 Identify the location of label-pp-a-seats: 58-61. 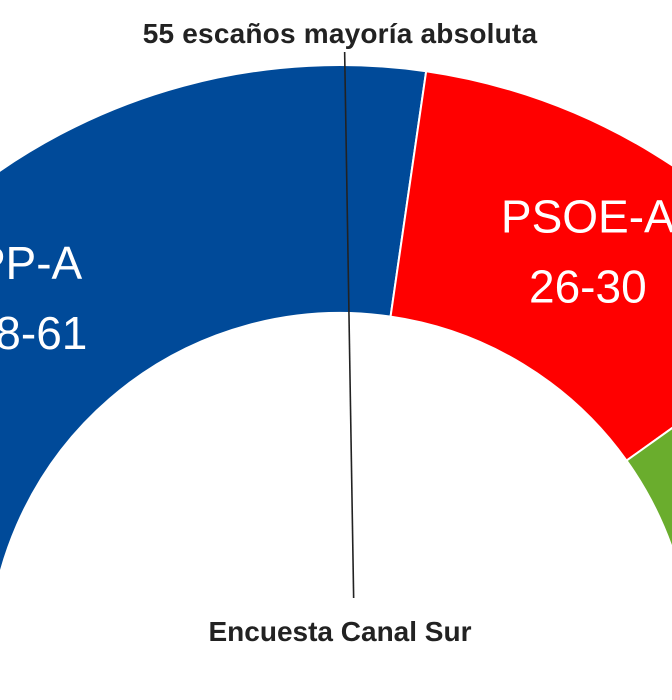
(43, 333).